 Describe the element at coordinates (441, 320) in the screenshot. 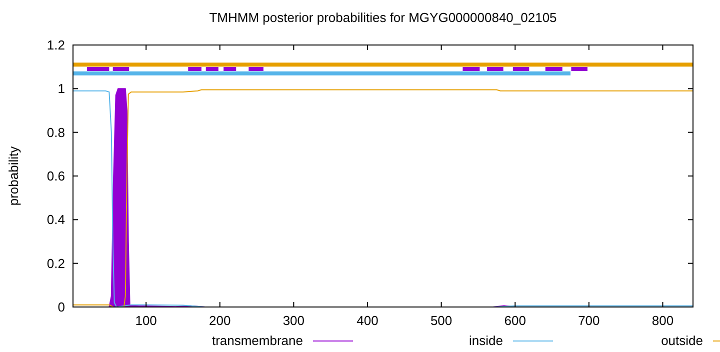

I see `x-tick-label: 500` at that location.